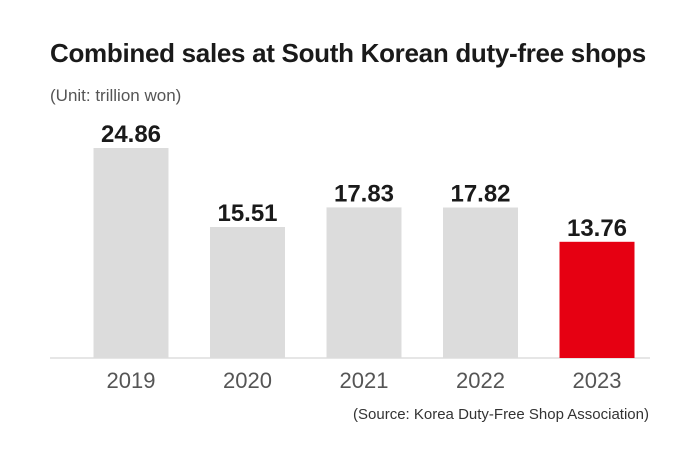 The image size is (700, 466). Describe the element at coordinates (131, 253) in the screenshot. I see `bar-2019` at that location.